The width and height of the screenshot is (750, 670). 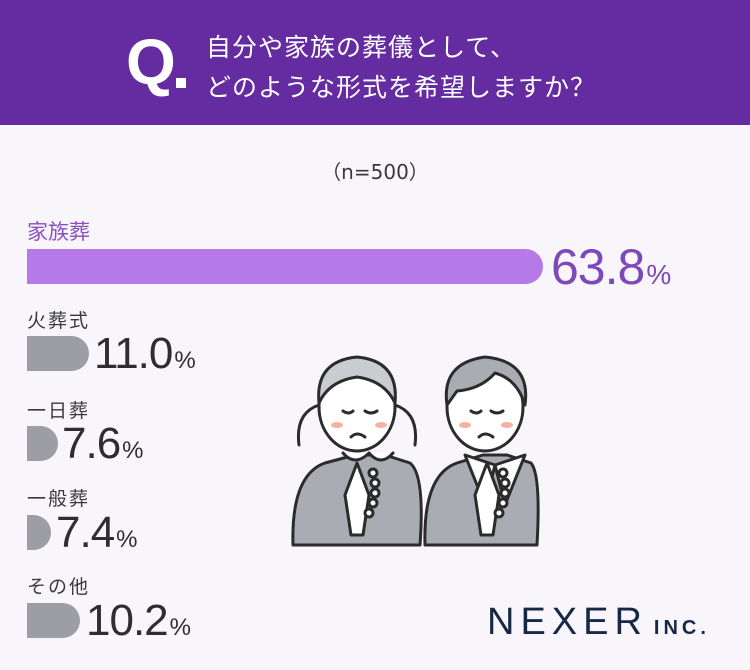 I want to click on bar-other, so click(x=53, y=620).